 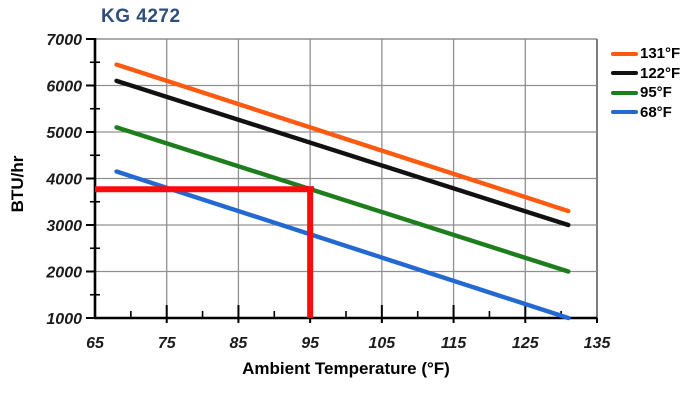 What do you see at coordinates (454, 343) in the screenshot?
I see `x-tick-label-115: 115` at bounding box center [454, 343].